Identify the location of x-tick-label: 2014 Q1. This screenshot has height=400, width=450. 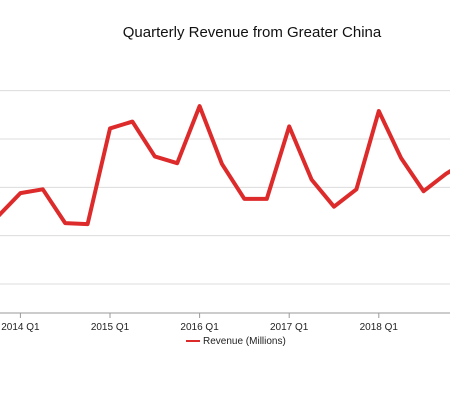
(20, 327).